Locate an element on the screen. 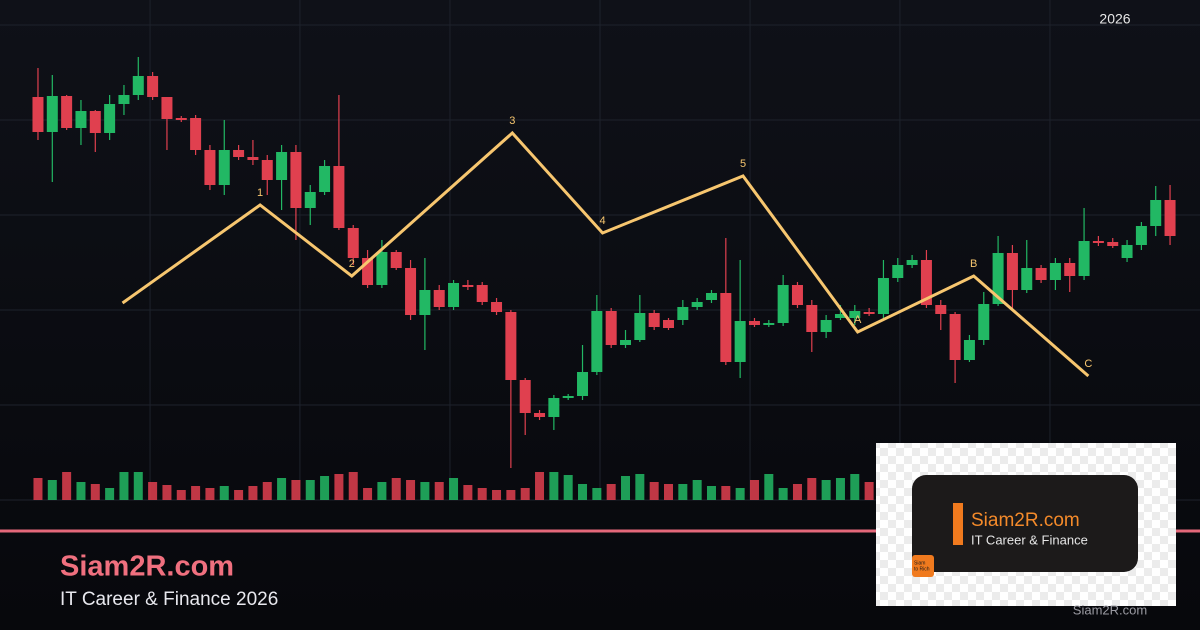  wave-label: B is located at coordinates (973, 264).